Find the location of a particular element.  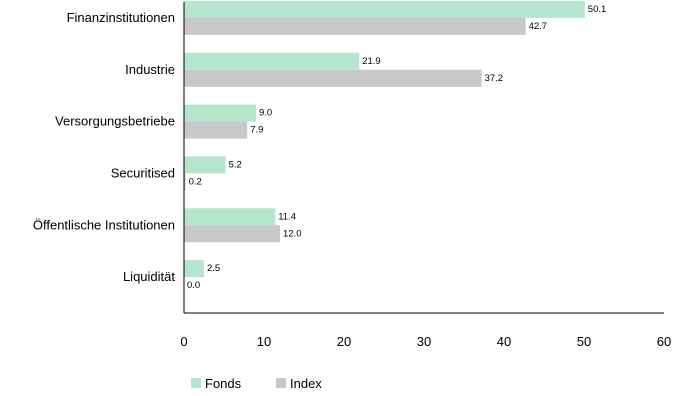

x-tick-label: 40 is located at coordinates (504, 341).